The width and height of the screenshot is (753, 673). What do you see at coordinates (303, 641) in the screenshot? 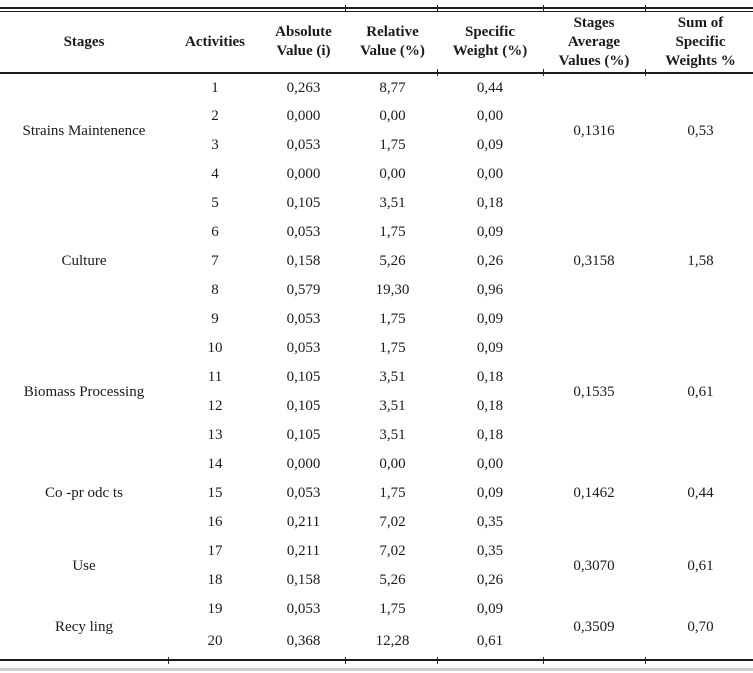
I see `absolute-cell: 0,368` at bounding box center [303, 641].